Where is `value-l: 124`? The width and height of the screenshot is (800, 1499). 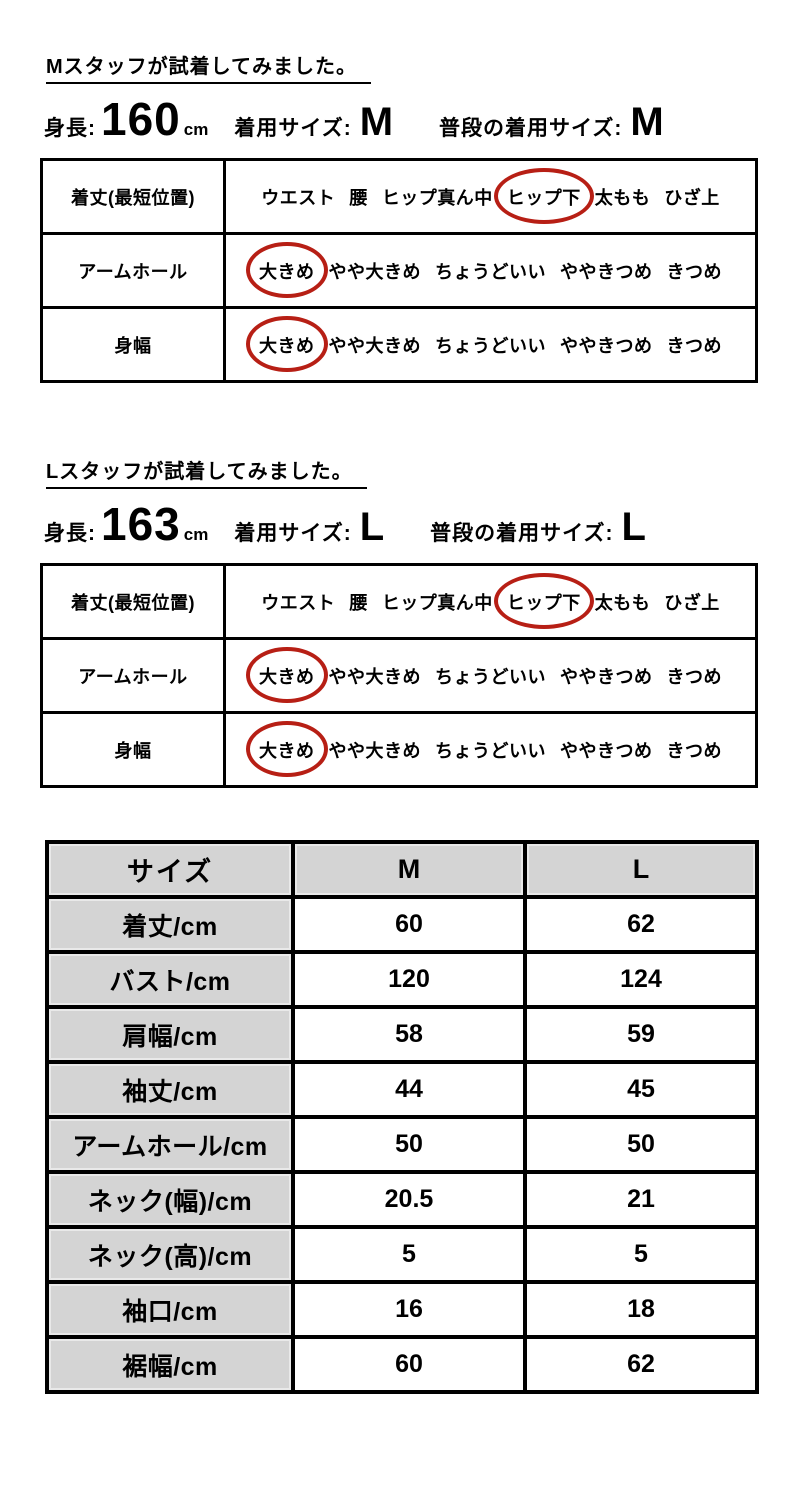 value-l: 124 is located at coordinates (641, 979).